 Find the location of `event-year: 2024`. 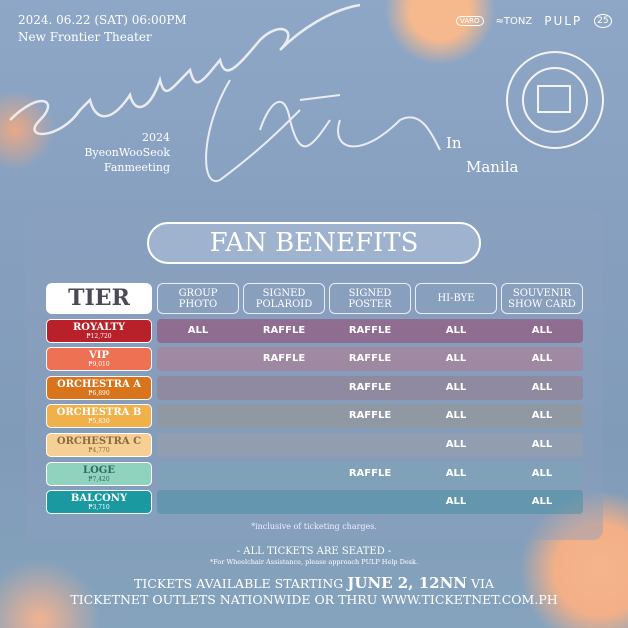

event-year: 2024 is located at coordinates (156, 137).